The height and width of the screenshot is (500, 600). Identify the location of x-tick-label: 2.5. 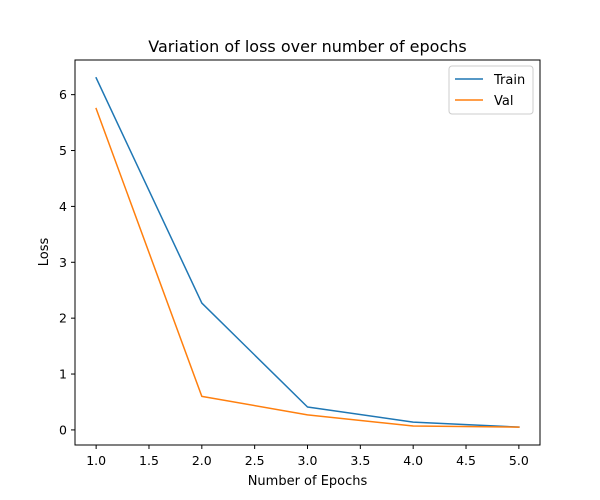
(255, 460).